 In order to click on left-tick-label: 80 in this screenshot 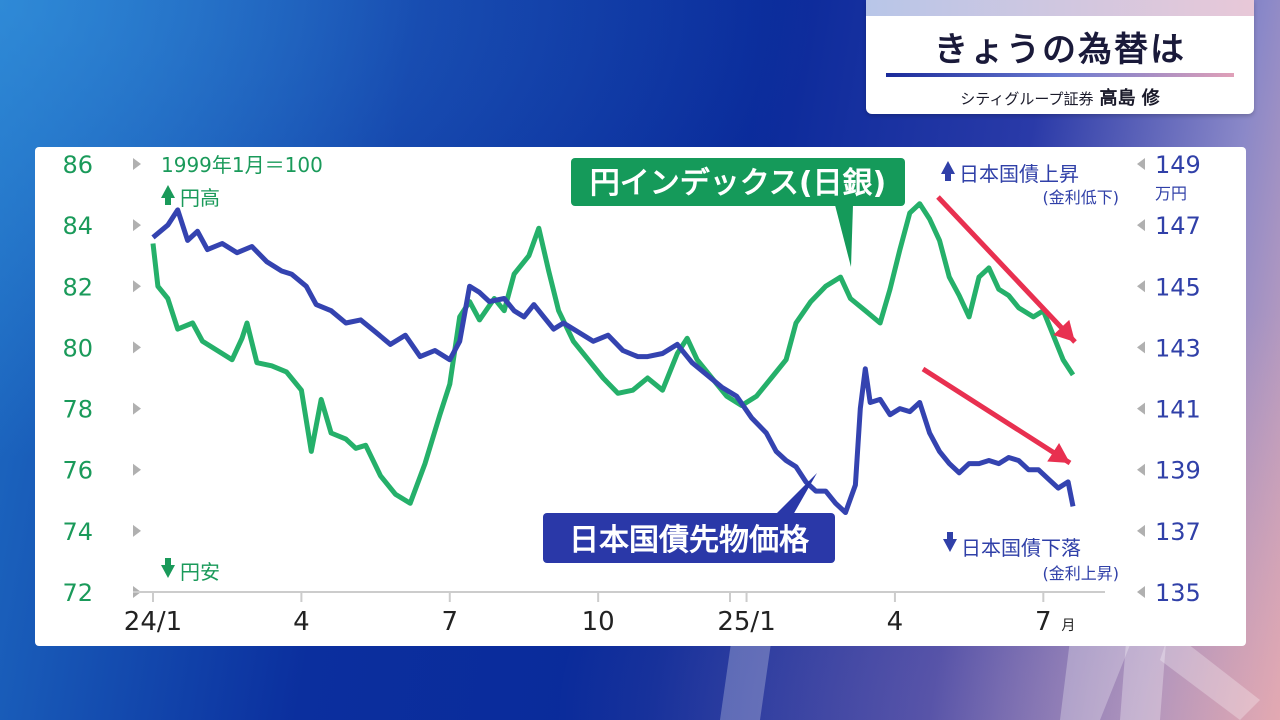, I will do `click(77, 348)`.